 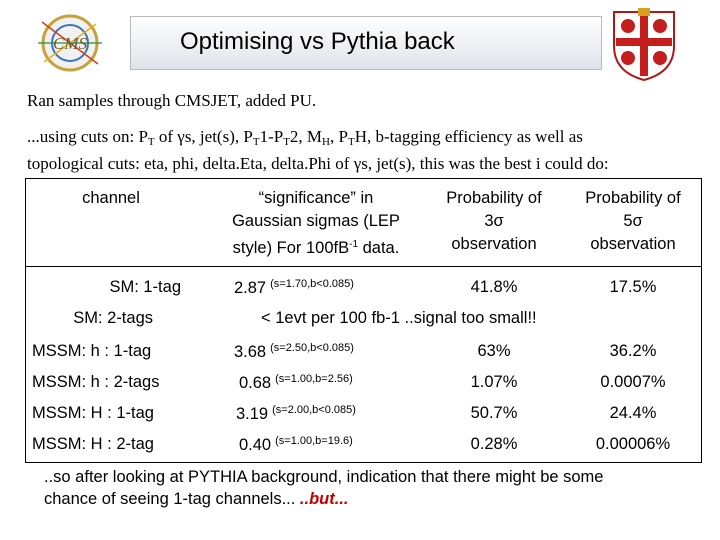 What do you see at coordinates (494, 351) in the screenshot?
I see `row-prob-3sigma: 63%` at bounding box center [494, 351].